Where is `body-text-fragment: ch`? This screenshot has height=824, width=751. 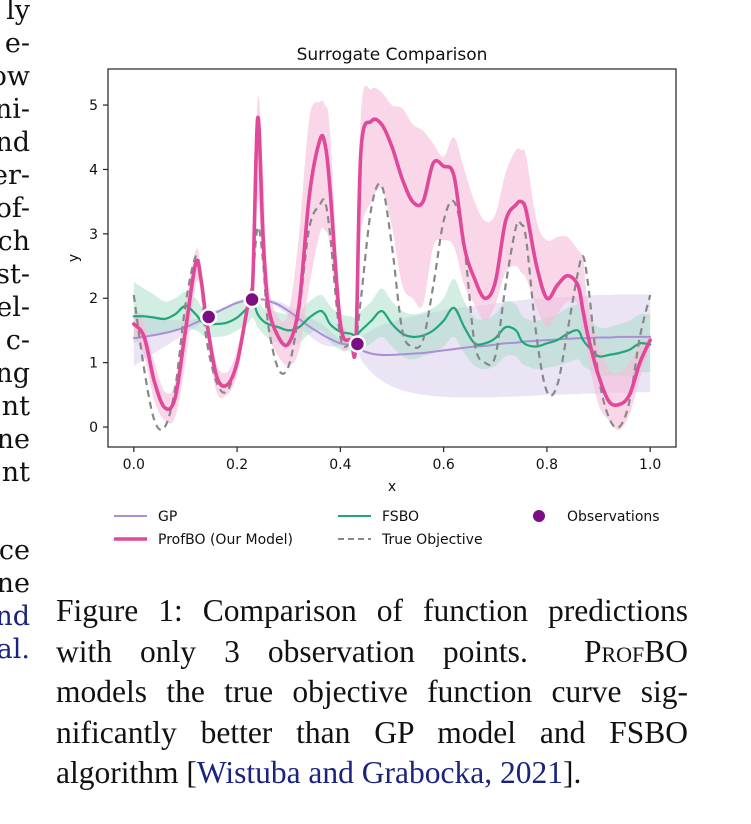
body-text-fragment: ch is located at coordinates (15, 241).